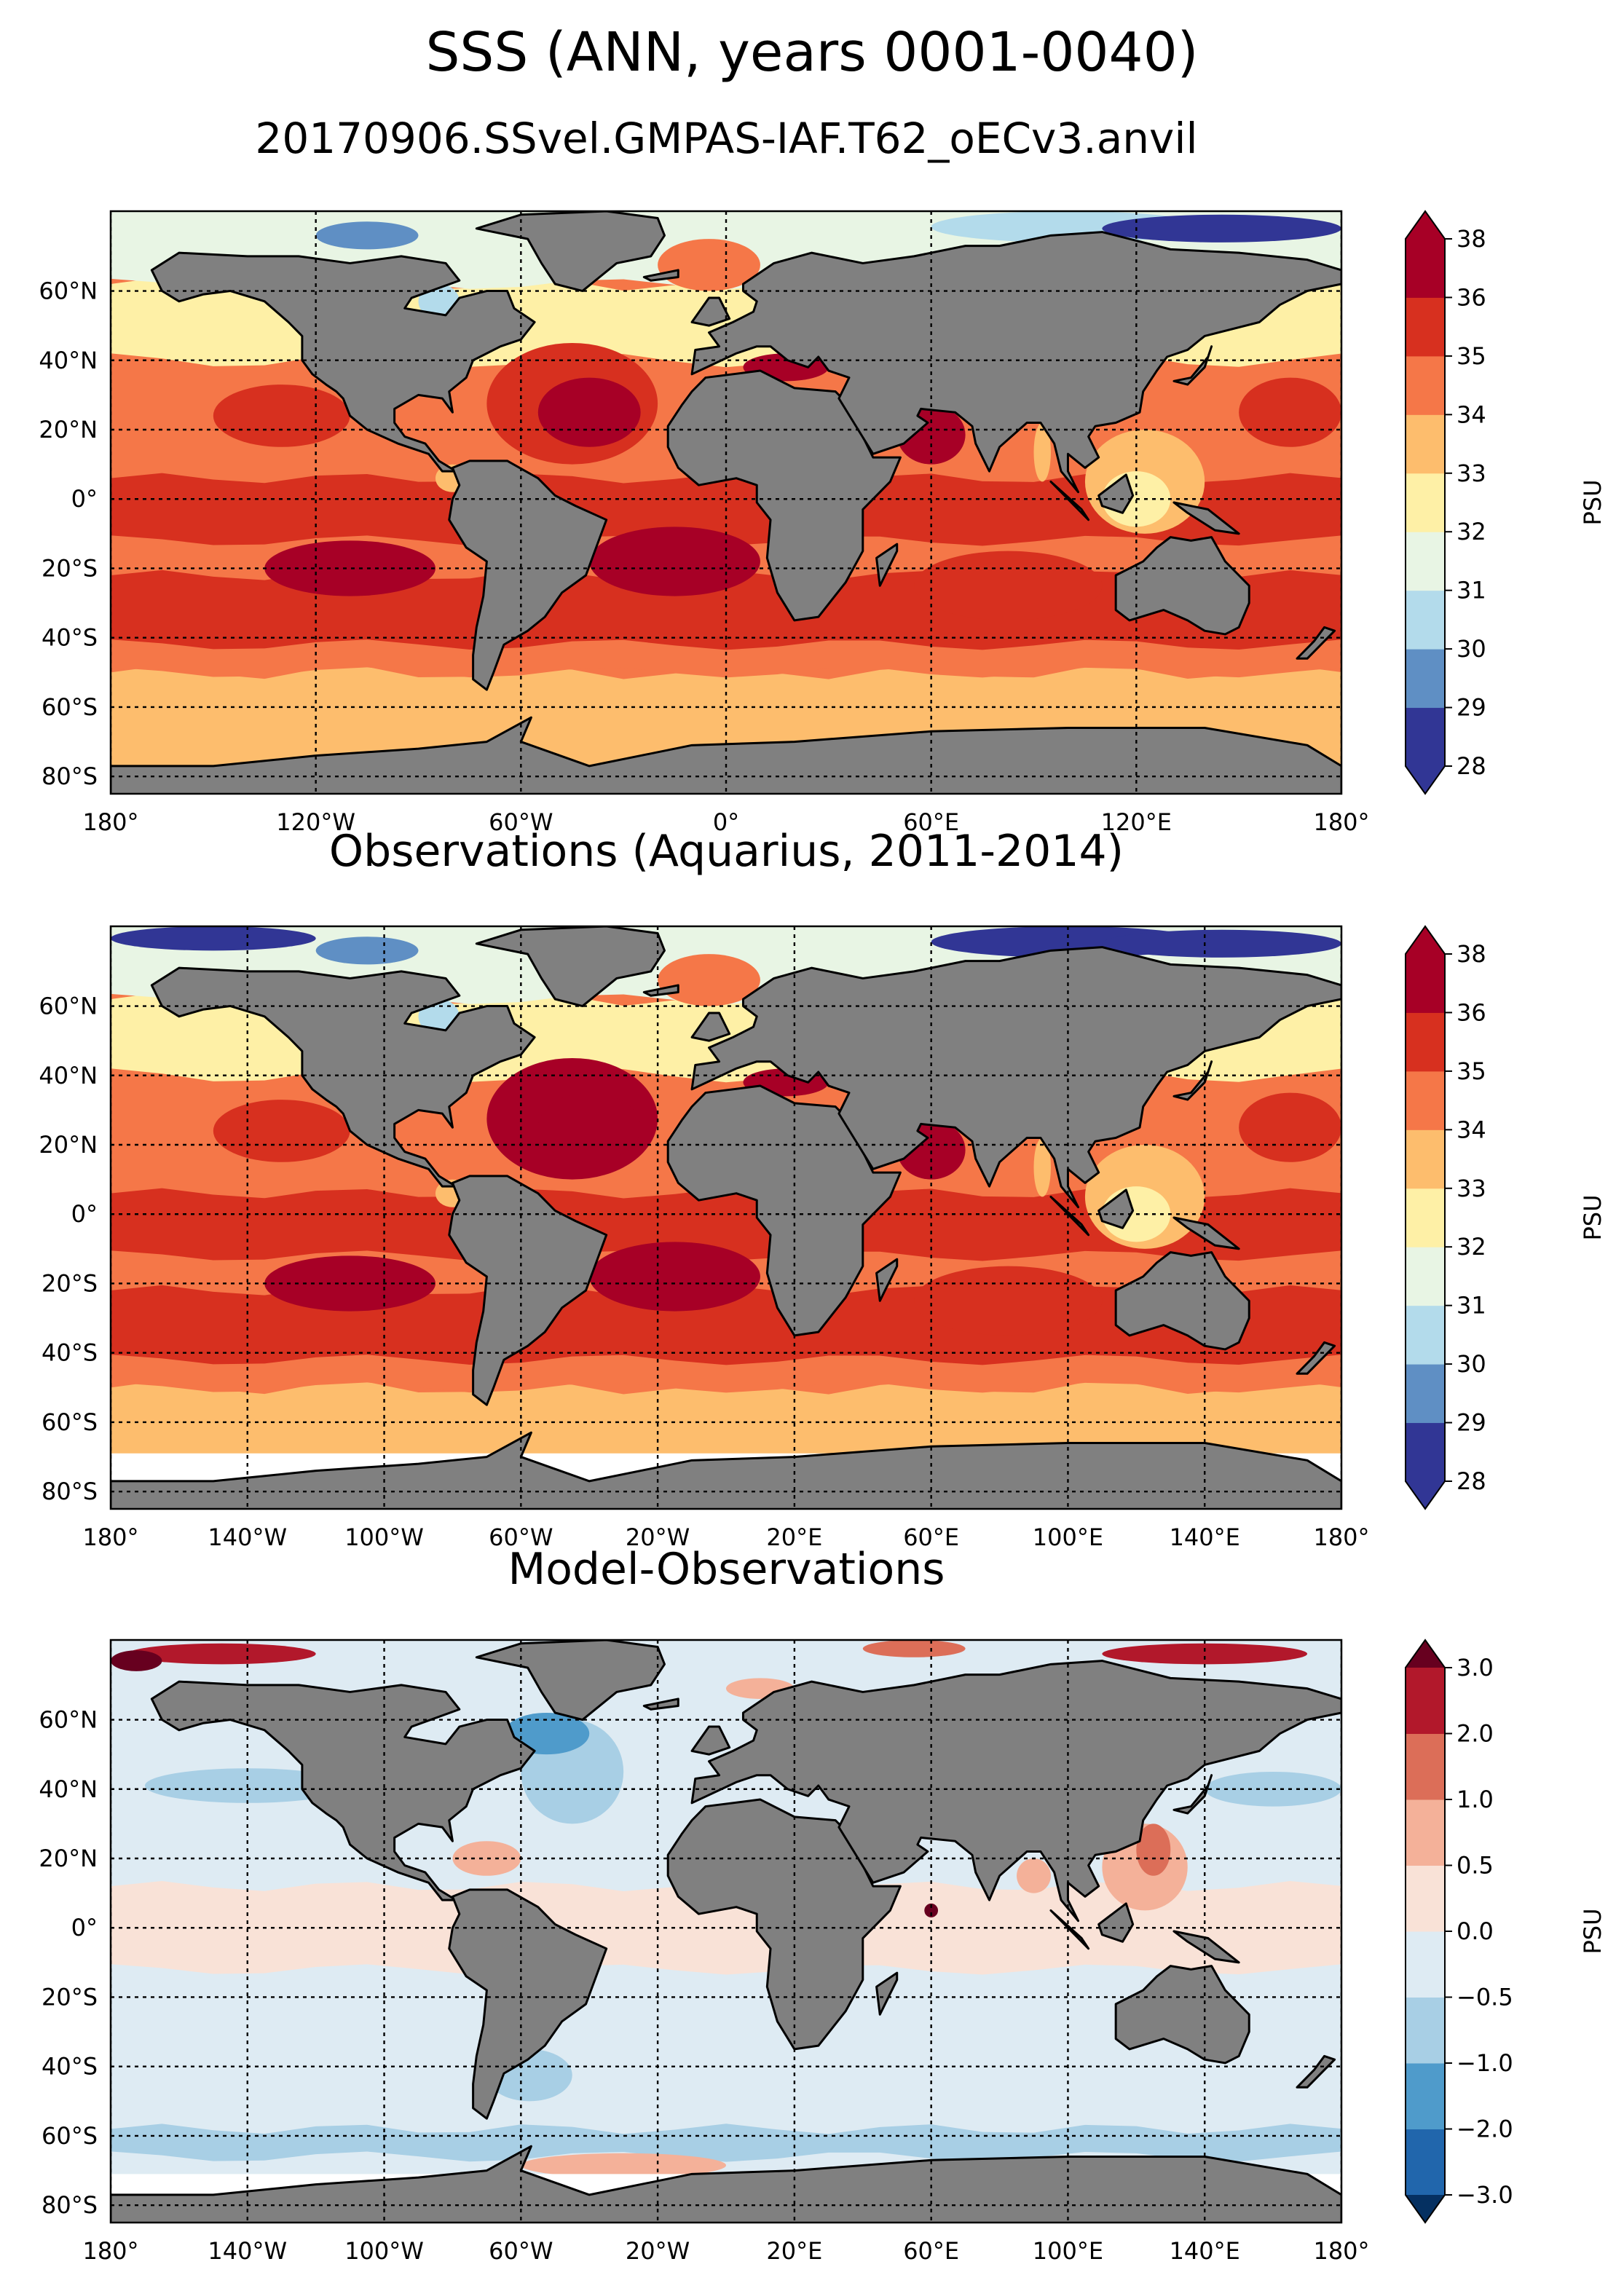  Describe the element at coordinates (68, 1720) in the screenshot. I see `y-tick-label: 60°N` at that location.